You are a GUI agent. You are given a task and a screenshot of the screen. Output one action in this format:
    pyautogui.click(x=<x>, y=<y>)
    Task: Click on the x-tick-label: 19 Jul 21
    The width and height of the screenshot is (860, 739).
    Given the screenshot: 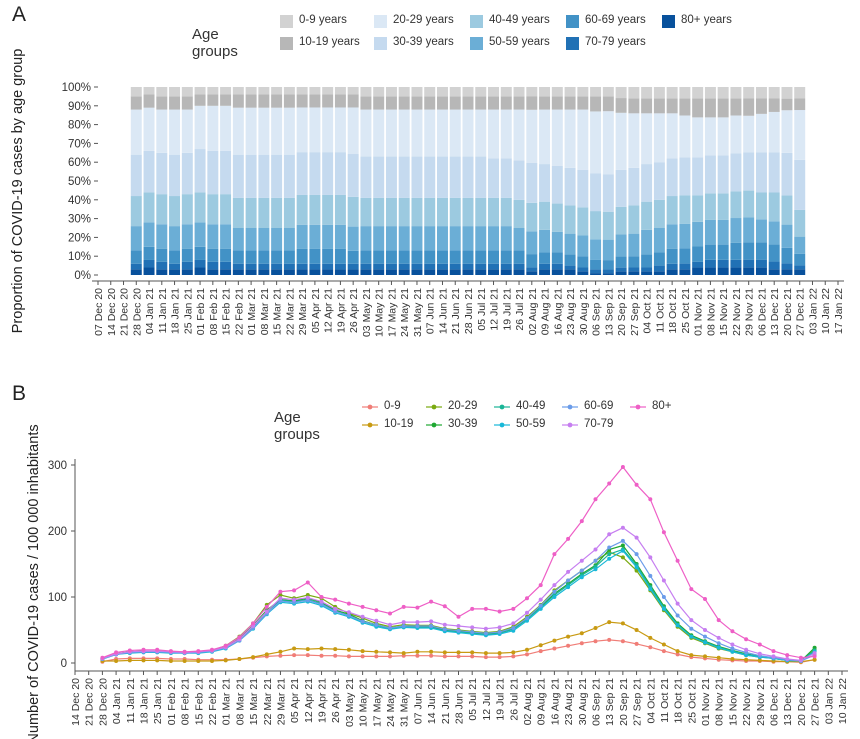 What is the action you would take?
    pyautogui.click(x=501, y=699)
    